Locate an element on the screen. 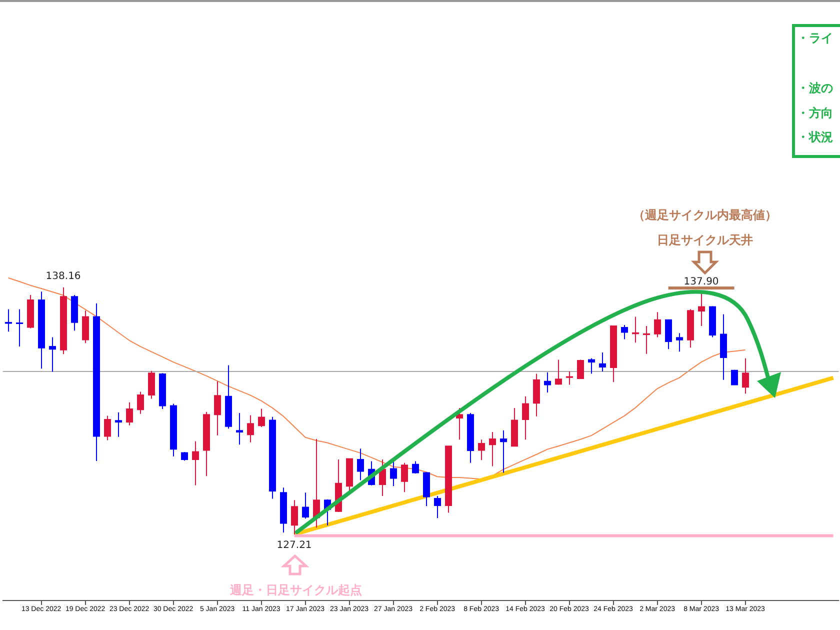  annotation: 138.16 is located at coordinates (63, 276).